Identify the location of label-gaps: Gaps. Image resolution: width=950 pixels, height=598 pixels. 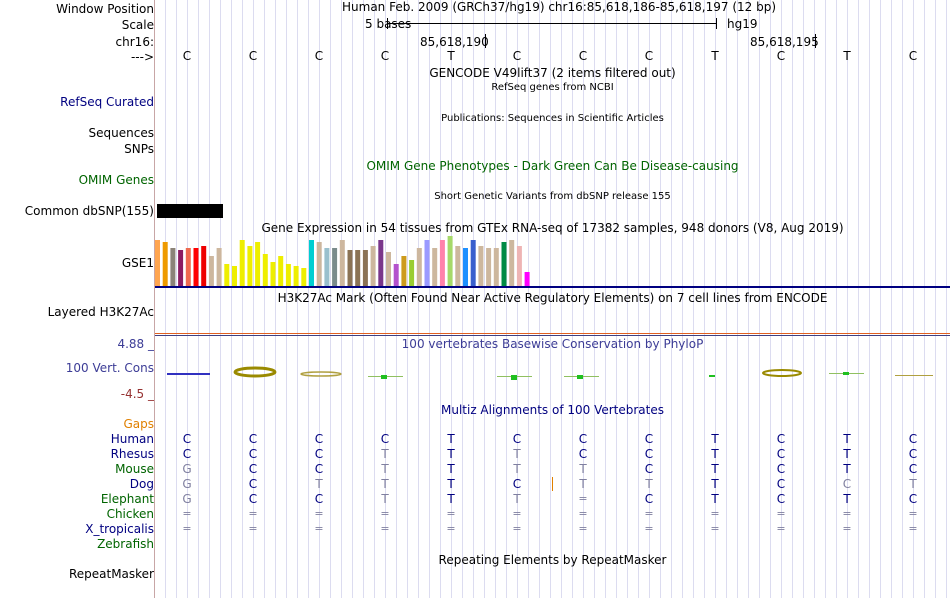
(138, 424).